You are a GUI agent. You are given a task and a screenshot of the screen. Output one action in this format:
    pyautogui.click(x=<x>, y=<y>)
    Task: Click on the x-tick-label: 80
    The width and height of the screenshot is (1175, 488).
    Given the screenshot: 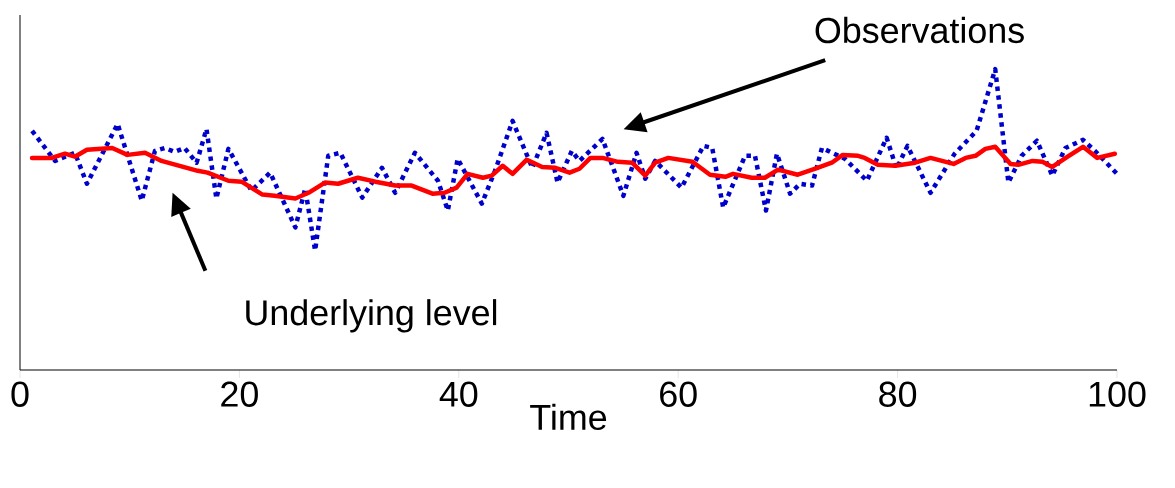 What is the action you would take?
    pyautogui.click(x=898, y=394)
    